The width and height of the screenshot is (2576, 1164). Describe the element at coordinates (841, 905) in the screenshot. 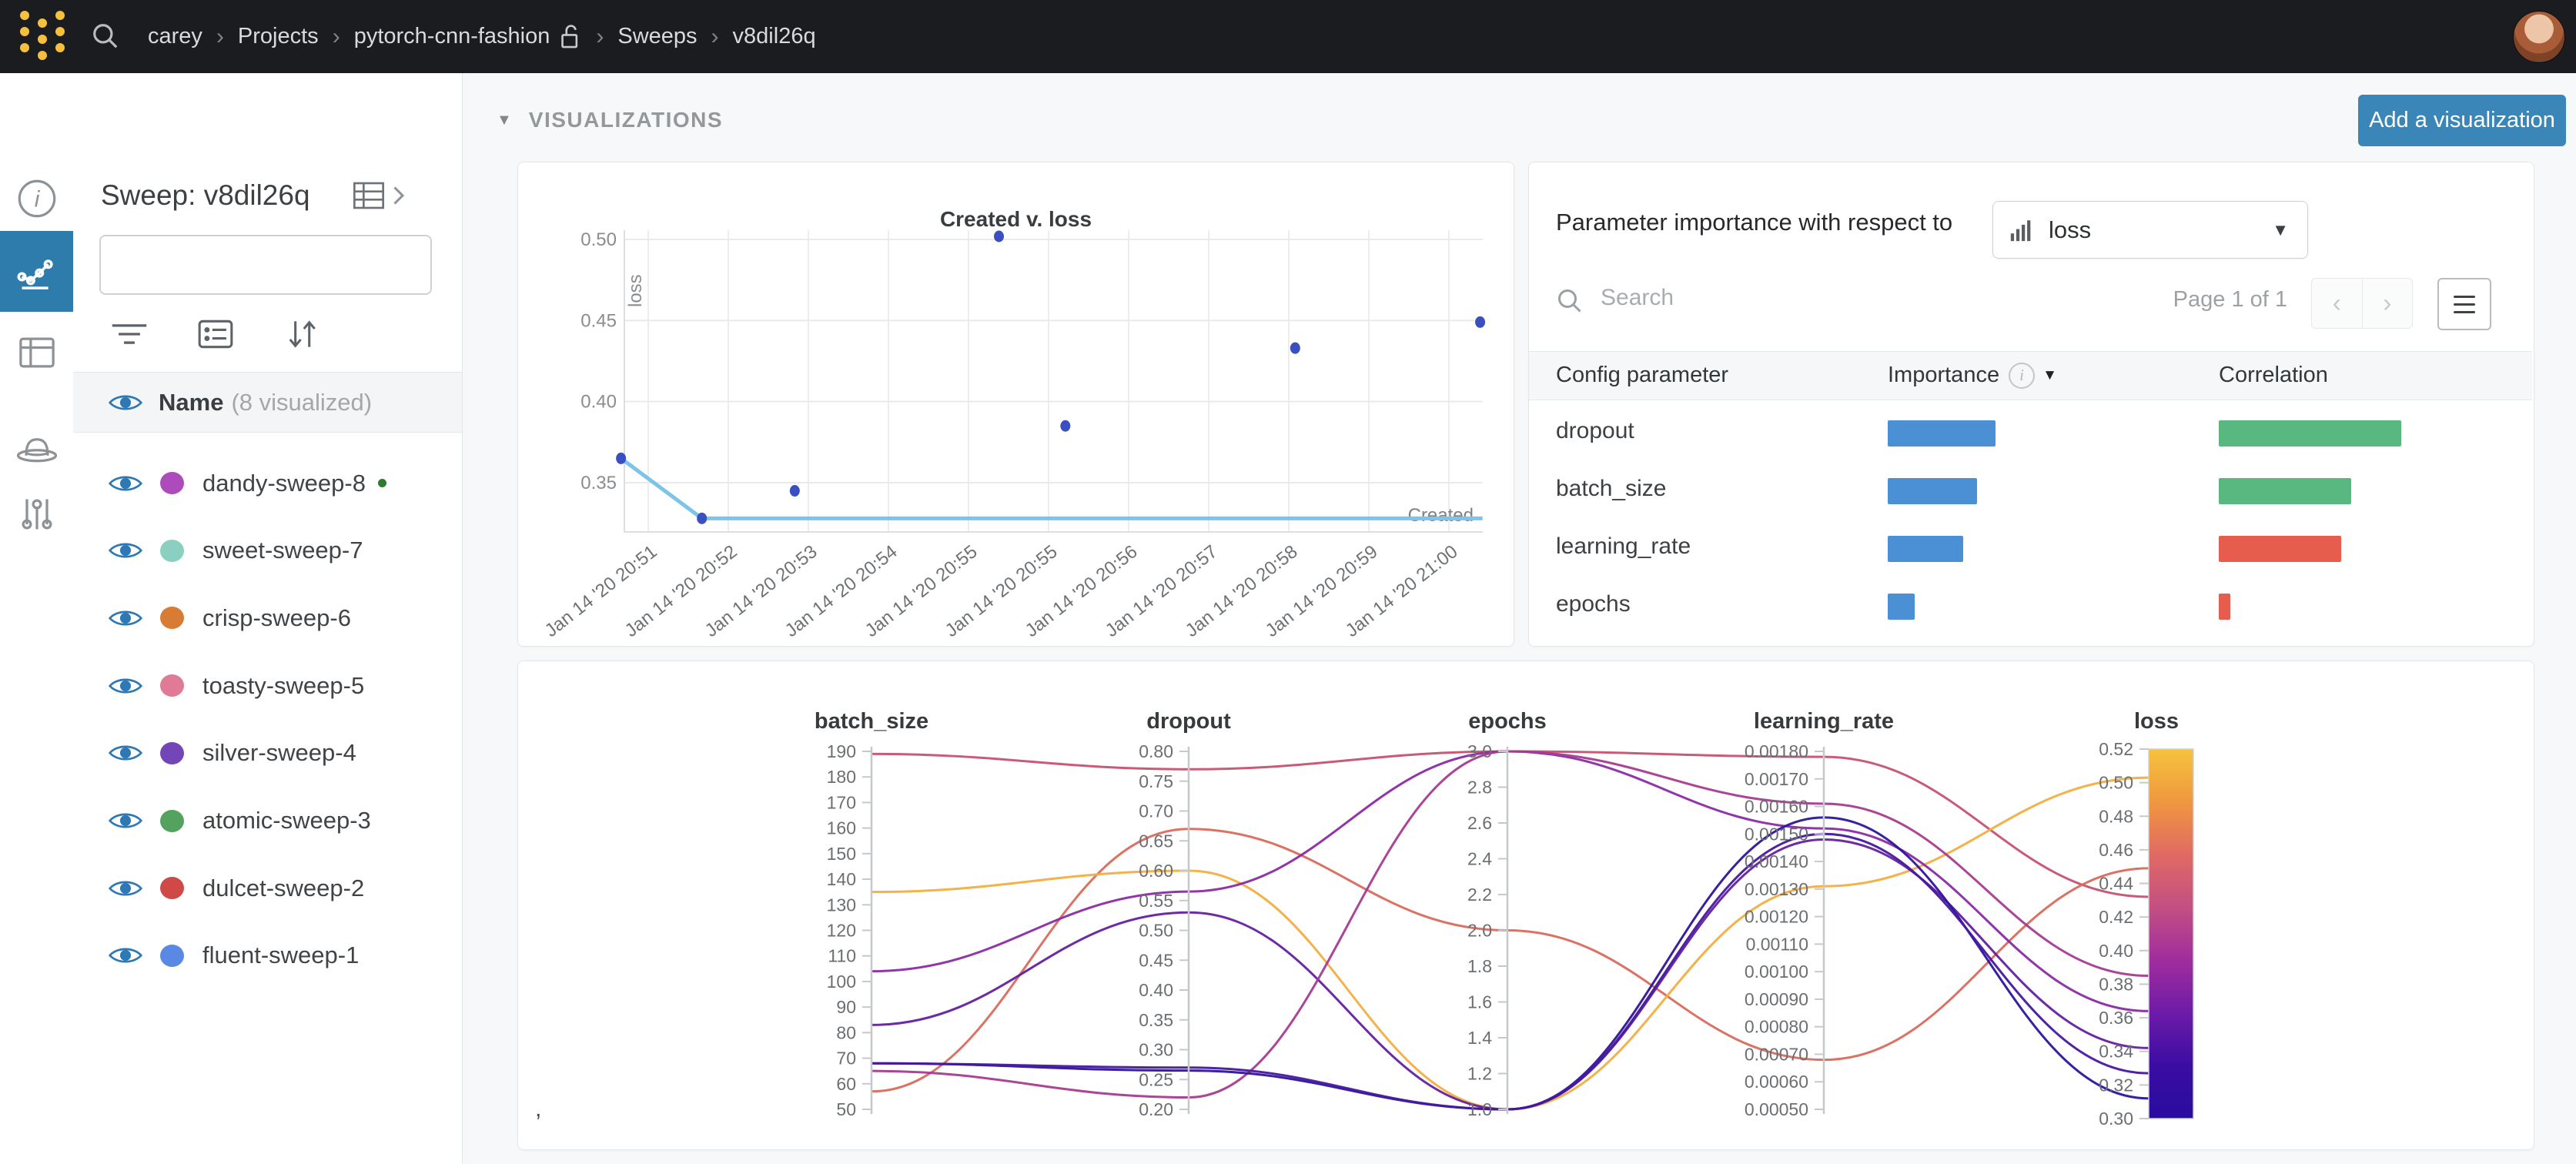

I see `svg-text: 130` at that location.